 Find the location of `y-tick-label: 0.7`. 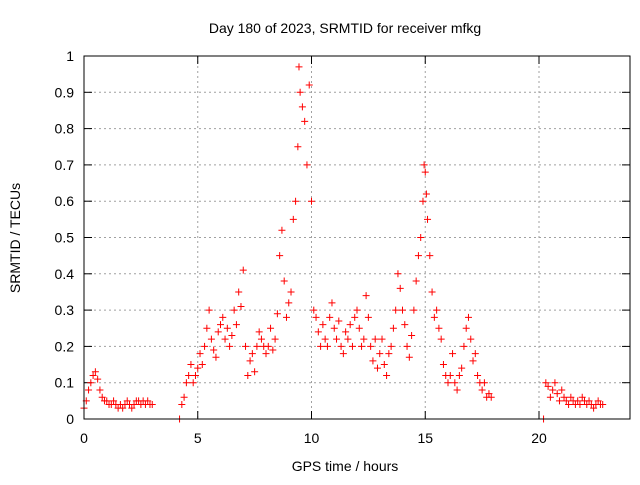

y-tick-label: 0.7 is located at coordinates (65, 165).